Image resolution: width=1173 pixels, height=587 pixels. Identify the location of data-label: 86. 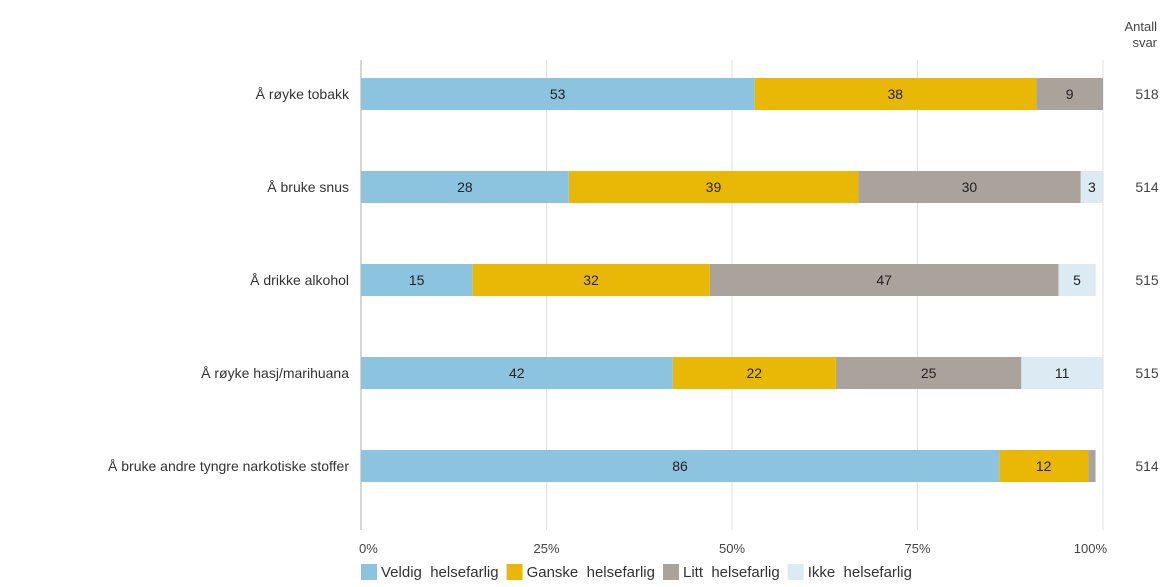
(680, 466).